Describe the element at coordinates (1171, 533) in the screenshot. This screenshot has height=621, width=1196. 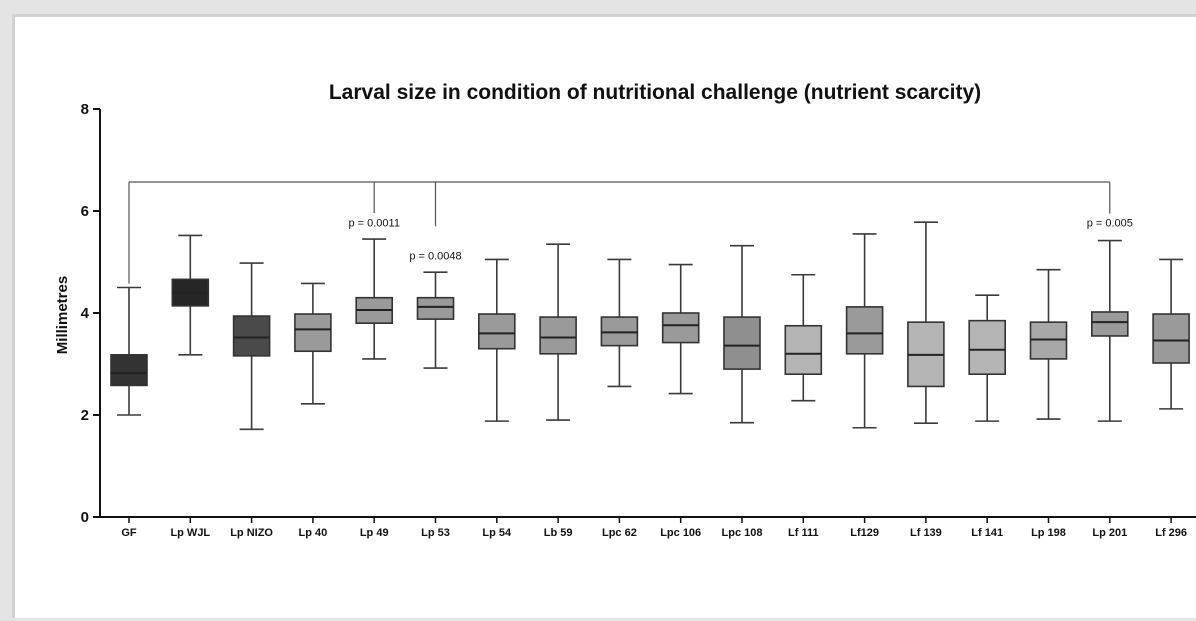
I see `x-tick-label: Lf 296` at that location.